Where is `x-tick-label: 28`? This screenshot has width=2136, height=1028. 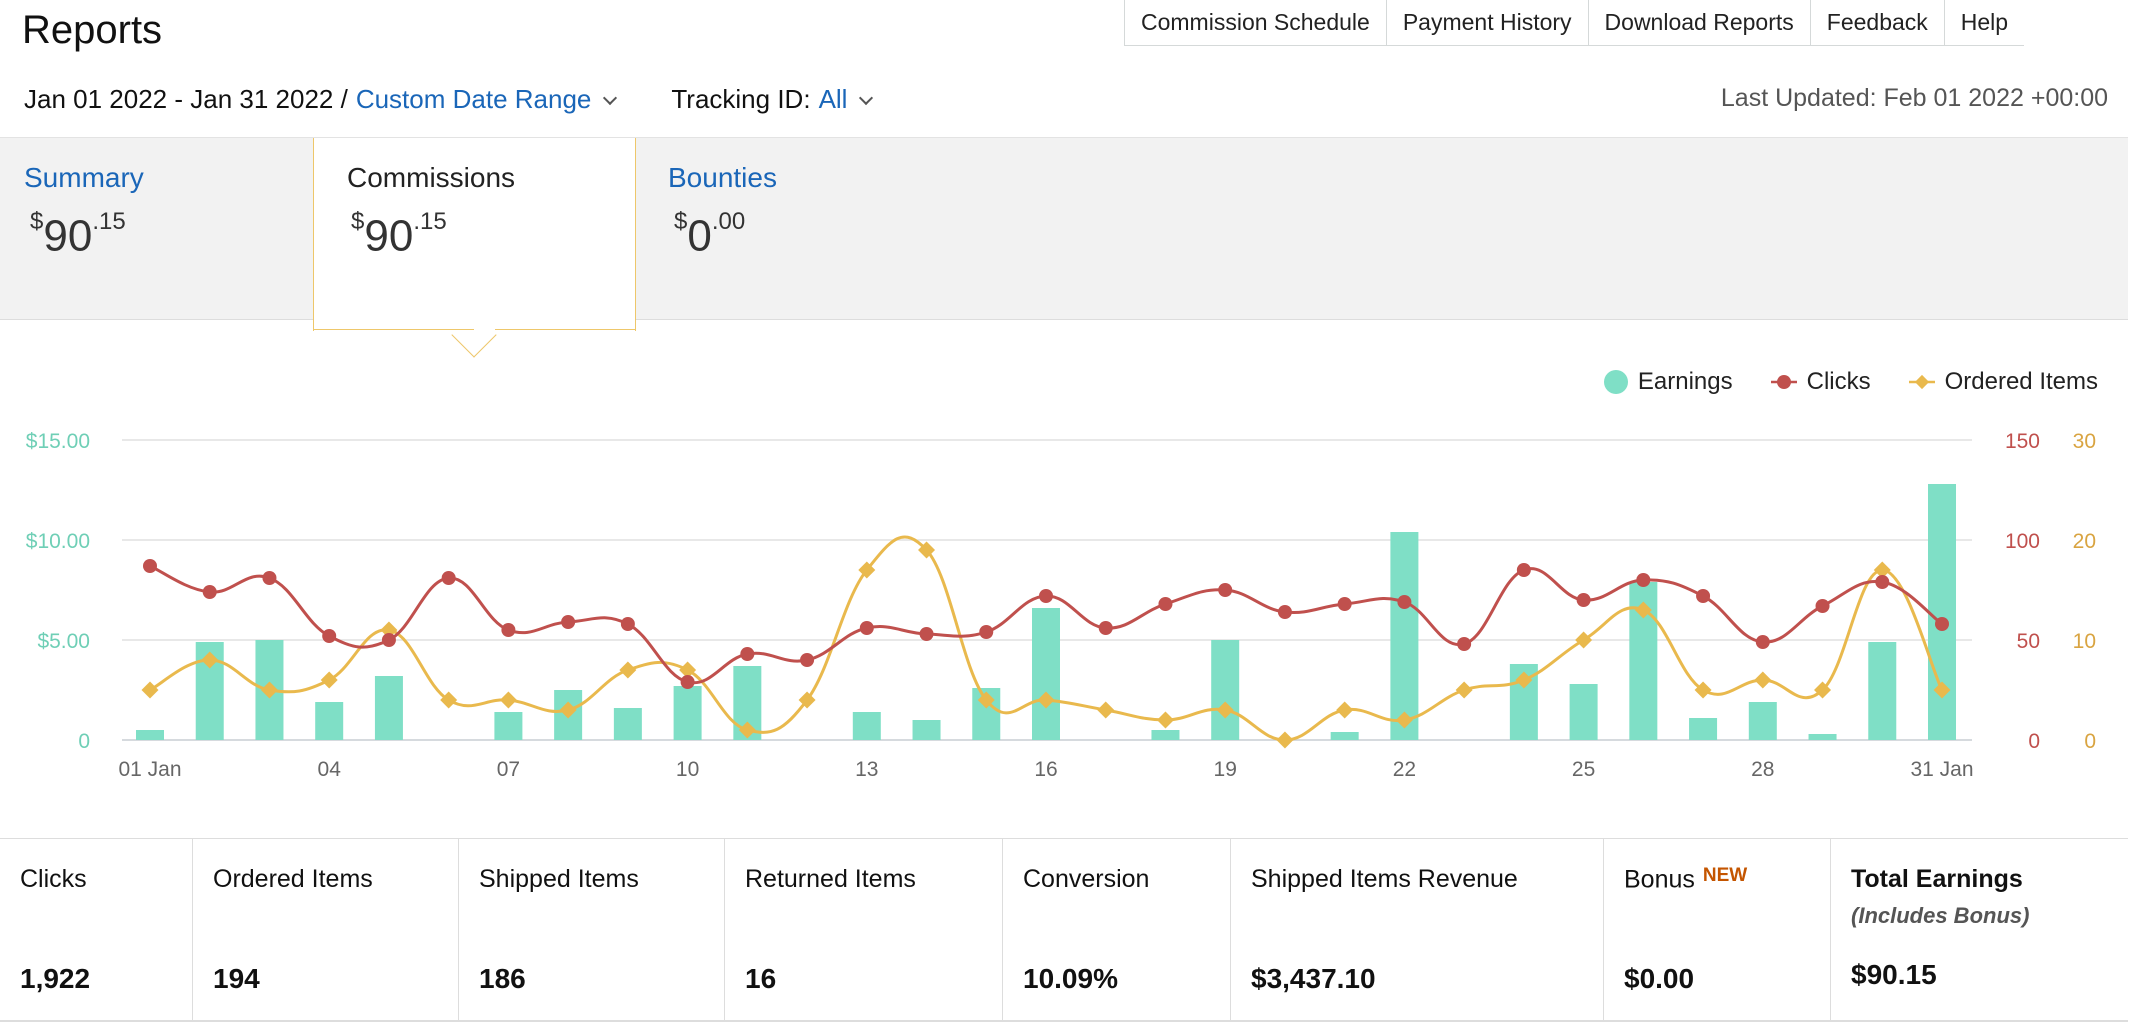 x-tick-label: 28 is located at coordinates (1762, 769).